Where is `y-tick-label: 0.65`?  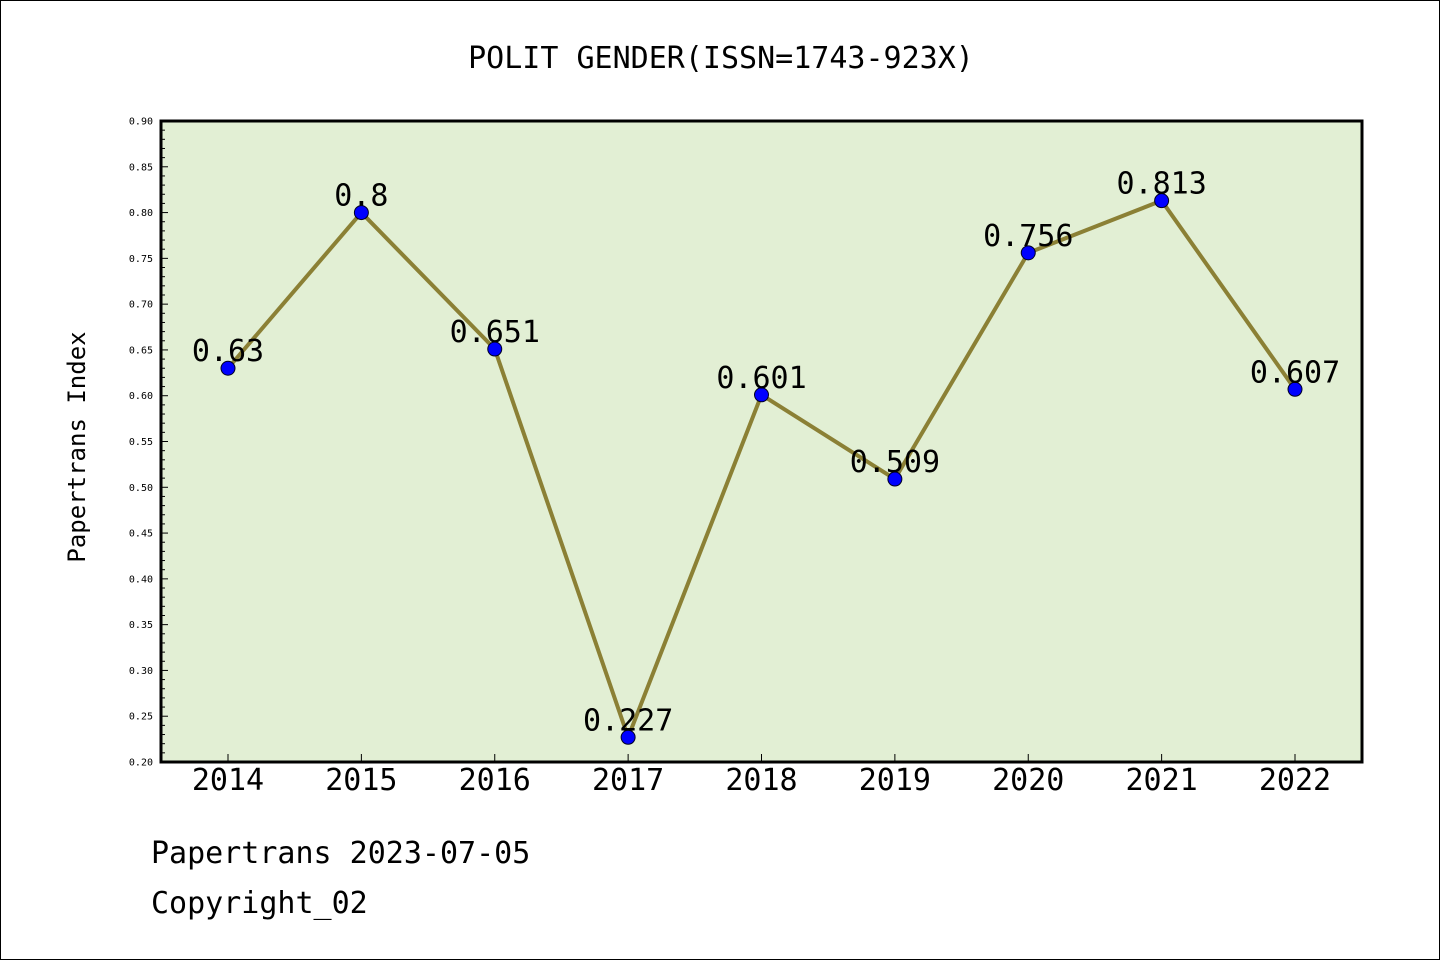
y-tick-label: 0.65 is located at coordinates (141, 350).